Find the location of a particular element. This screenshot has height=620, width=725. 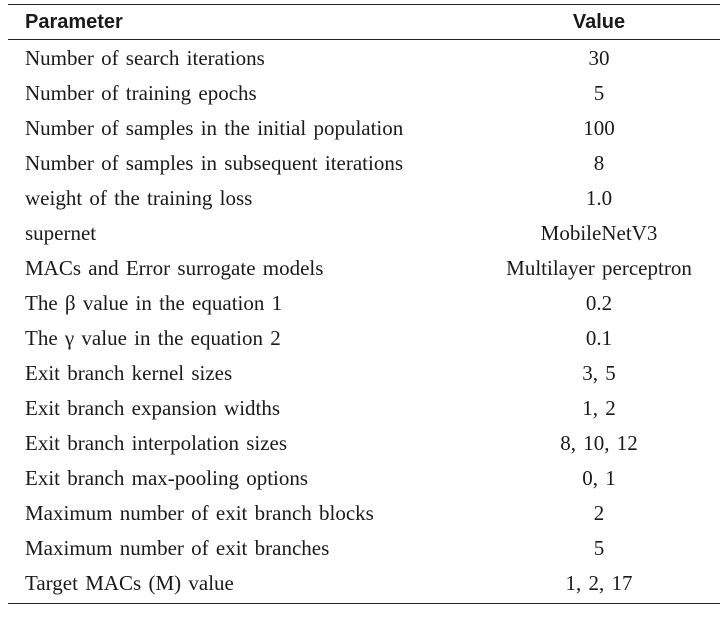

row-parameter: Exit branch expansion widths is located at coordinates (153, 408).